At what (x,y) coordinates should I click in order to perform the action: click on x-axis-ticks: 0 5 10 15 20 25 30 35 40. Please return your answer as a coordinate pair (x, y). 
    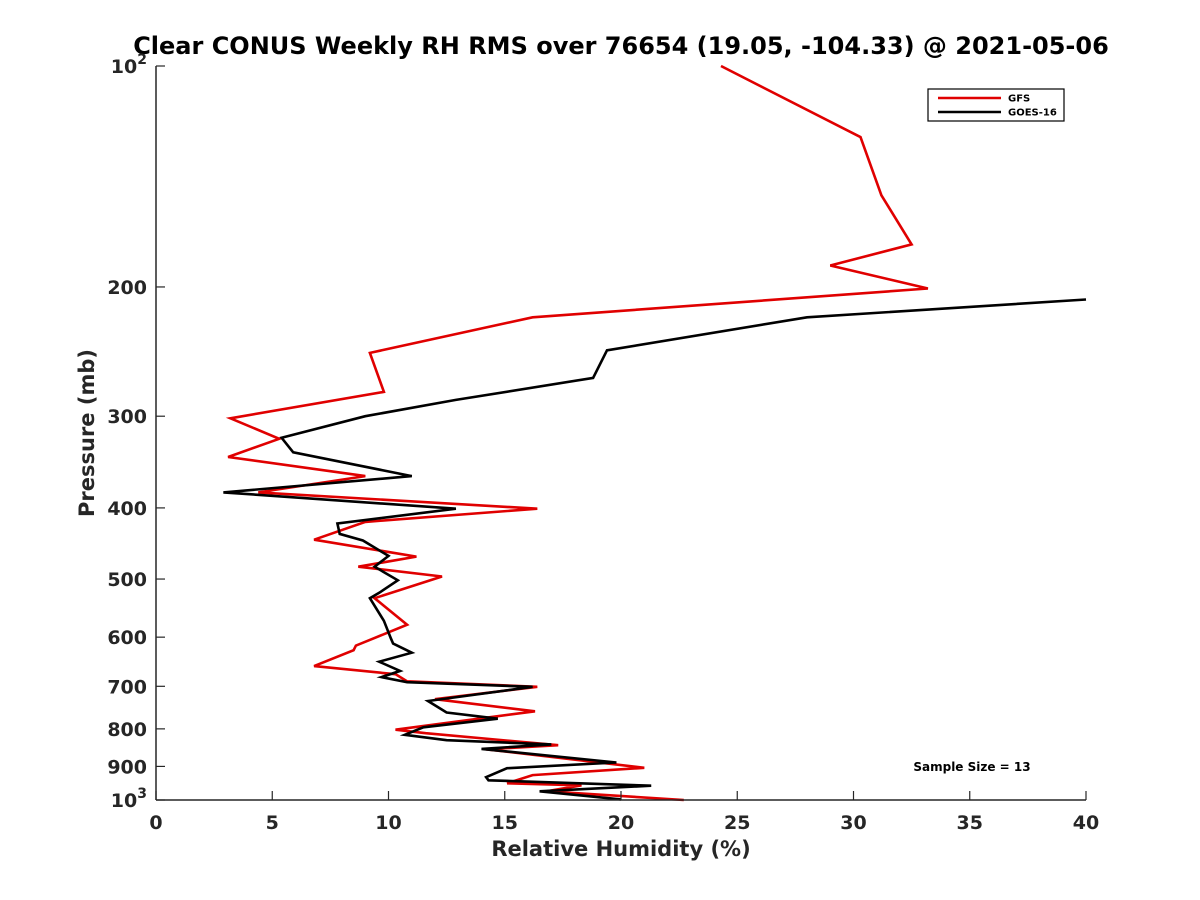
    Looking at the image, I should click on (624, 812).